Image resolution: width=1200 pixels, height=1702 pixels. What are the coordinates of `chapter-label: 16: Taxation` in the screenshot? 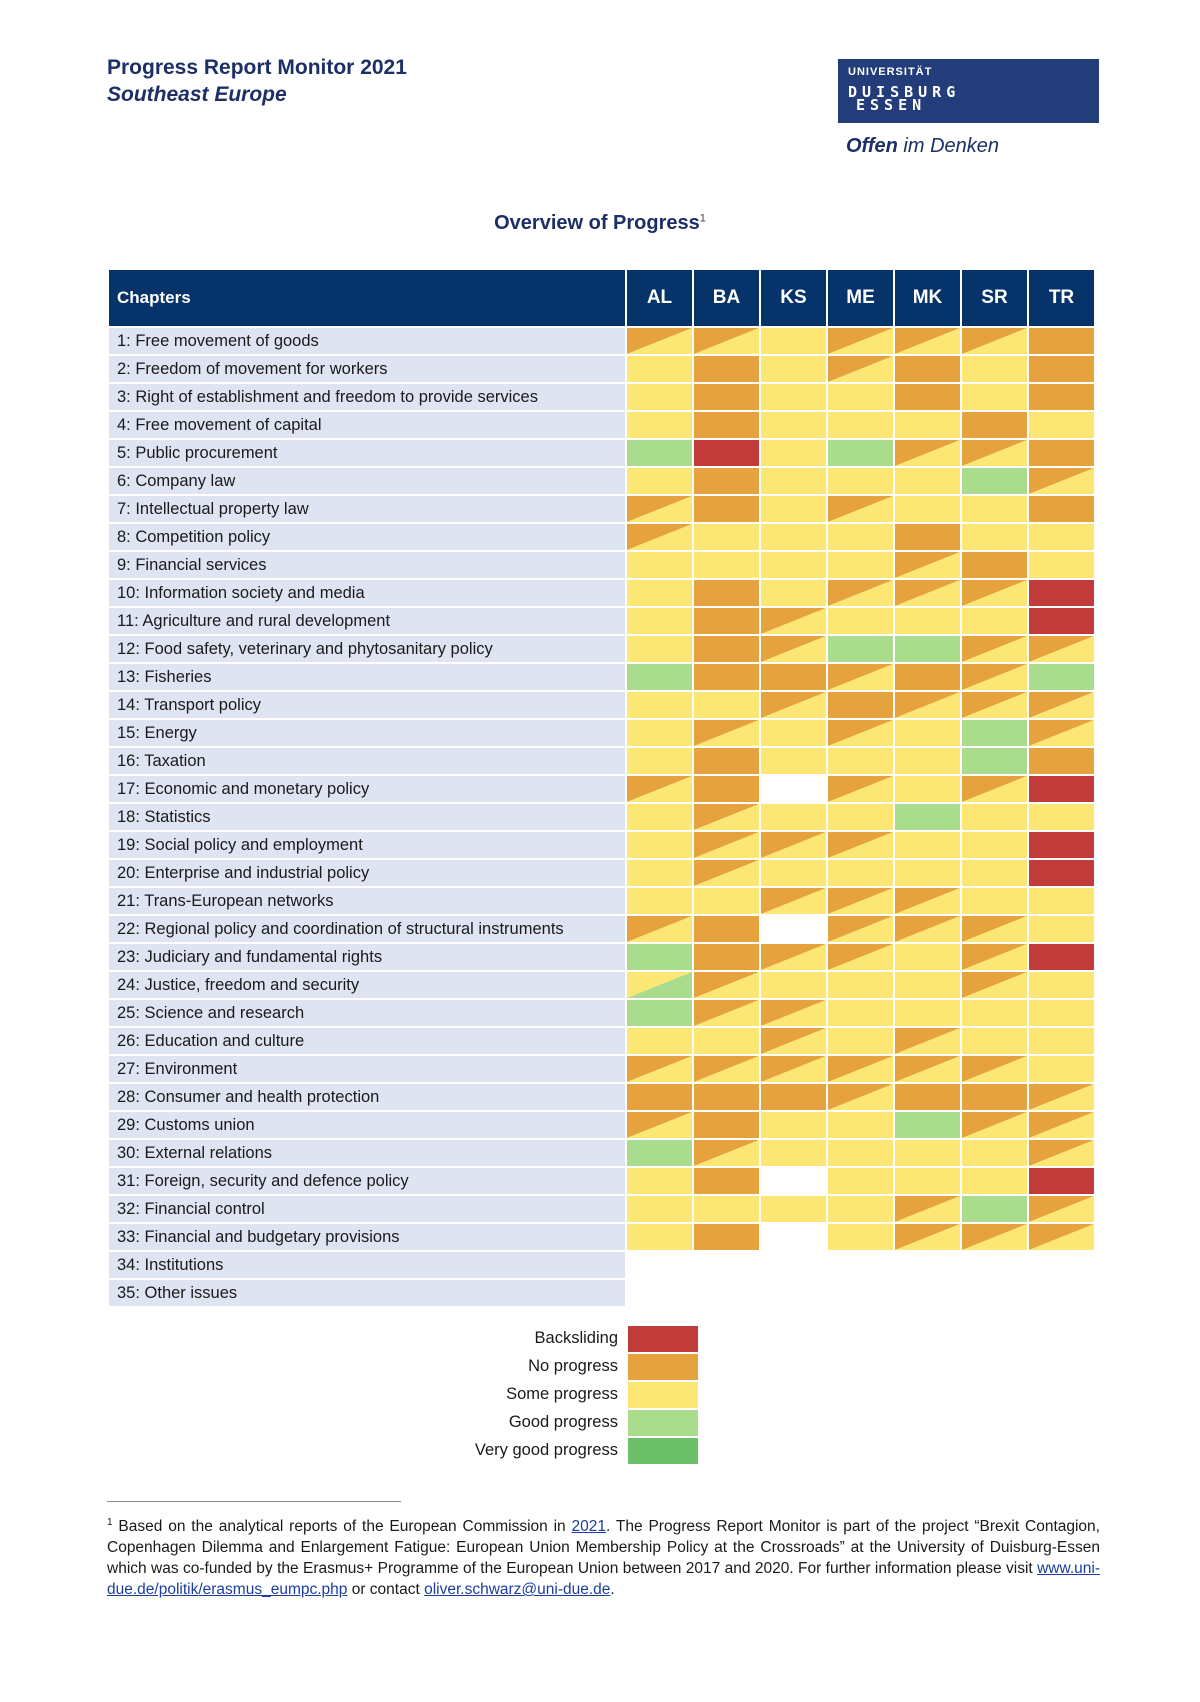 It's located at (367, 761).